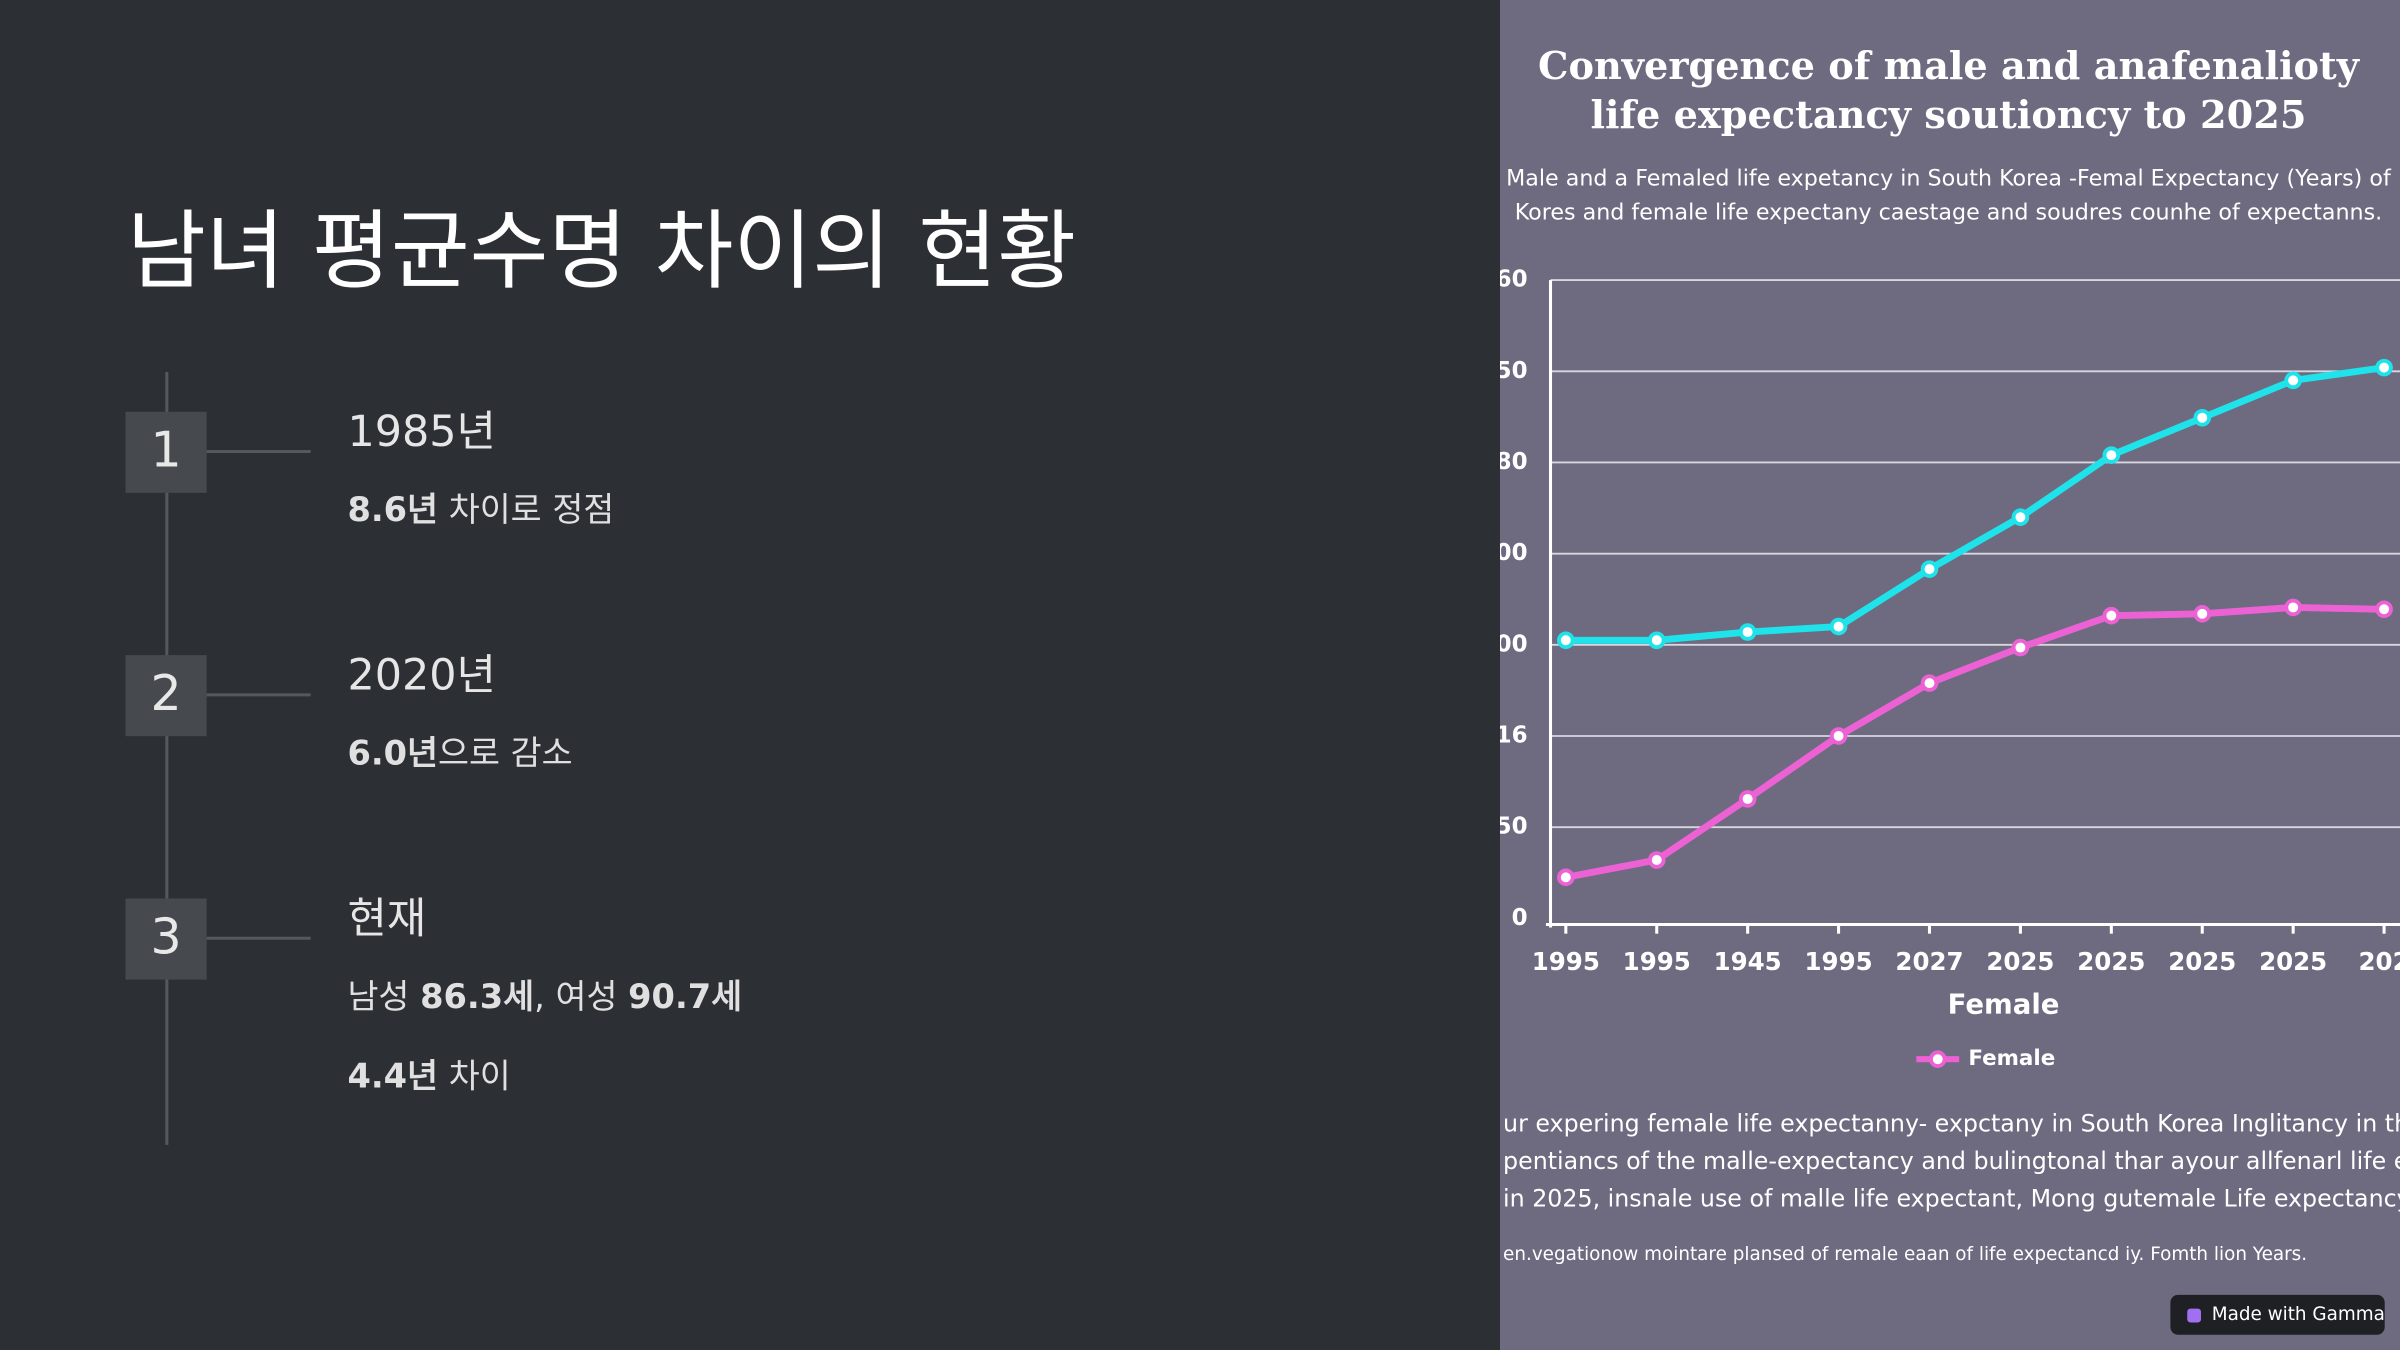 This screenshot has width=2400, height=1350. I want to click on detail-segment: , 여성, so click(581, 995).